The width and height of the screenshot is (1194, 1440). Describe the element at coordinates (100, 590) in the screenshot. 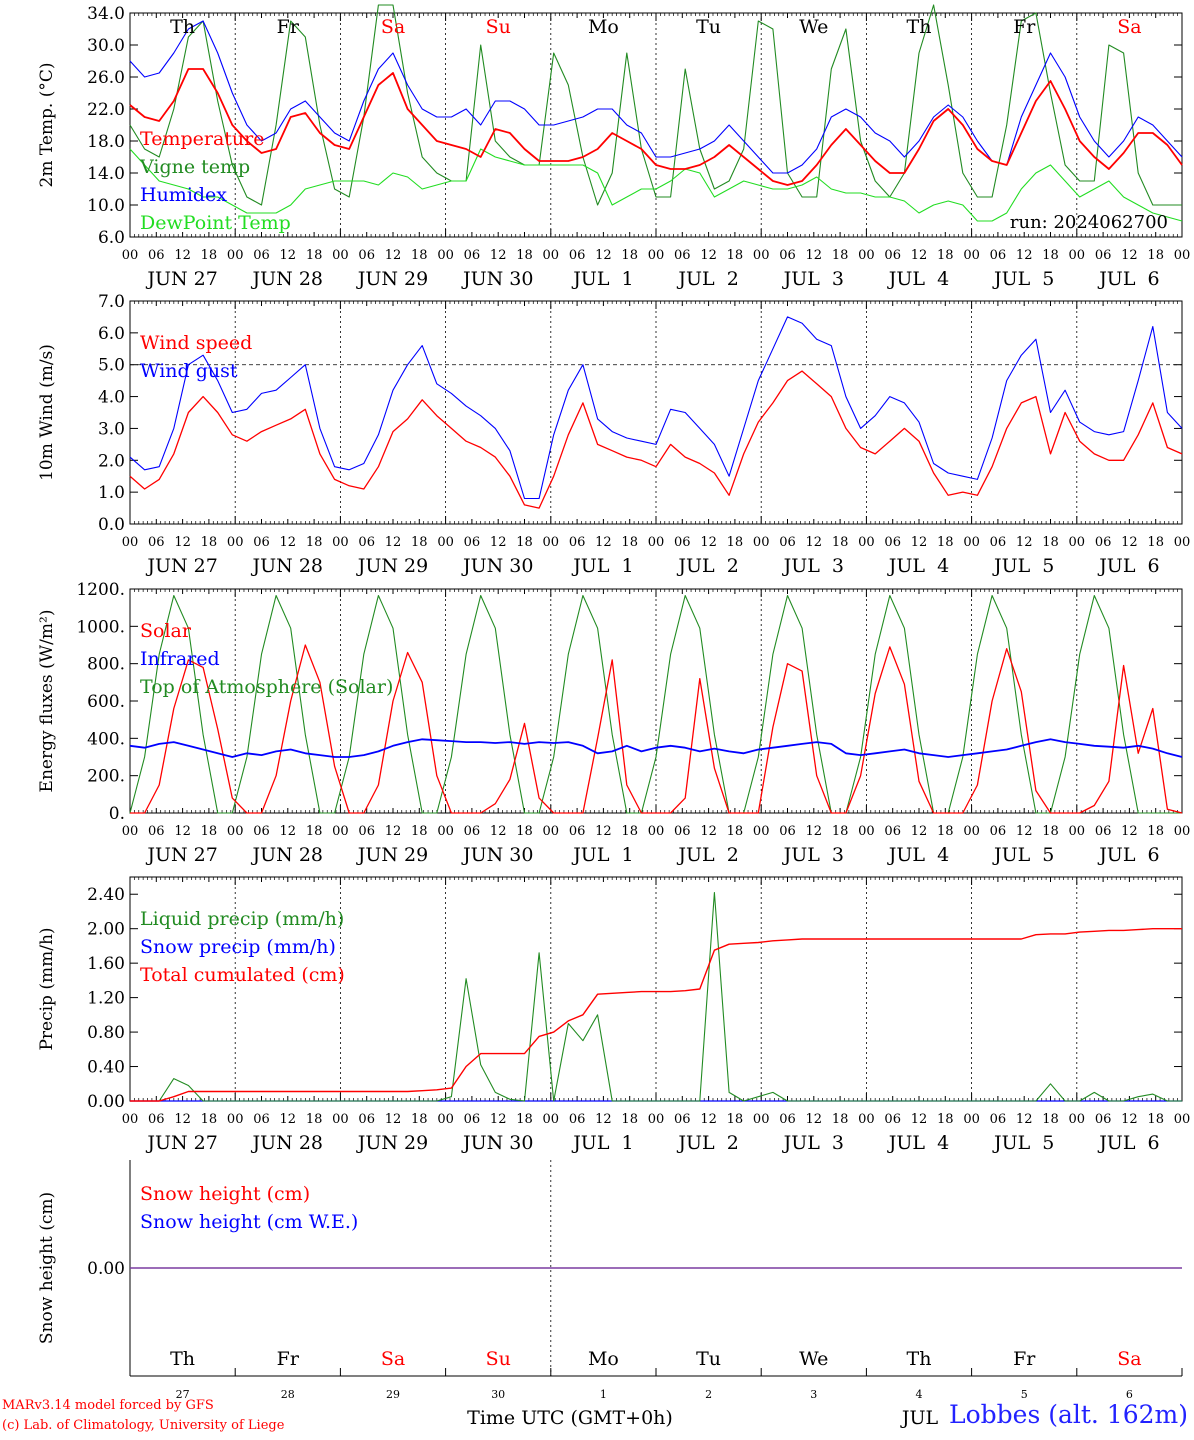

I see `panel-2-ytick-label: 1200.` at that location.